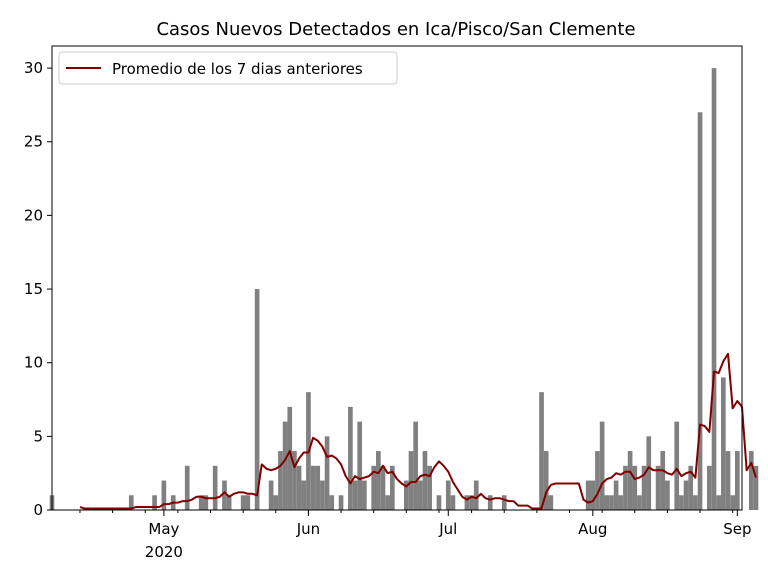 The height and width of the screenshot is (576, 768). I want to click on y-tick-label: 0, so click(38, 510).